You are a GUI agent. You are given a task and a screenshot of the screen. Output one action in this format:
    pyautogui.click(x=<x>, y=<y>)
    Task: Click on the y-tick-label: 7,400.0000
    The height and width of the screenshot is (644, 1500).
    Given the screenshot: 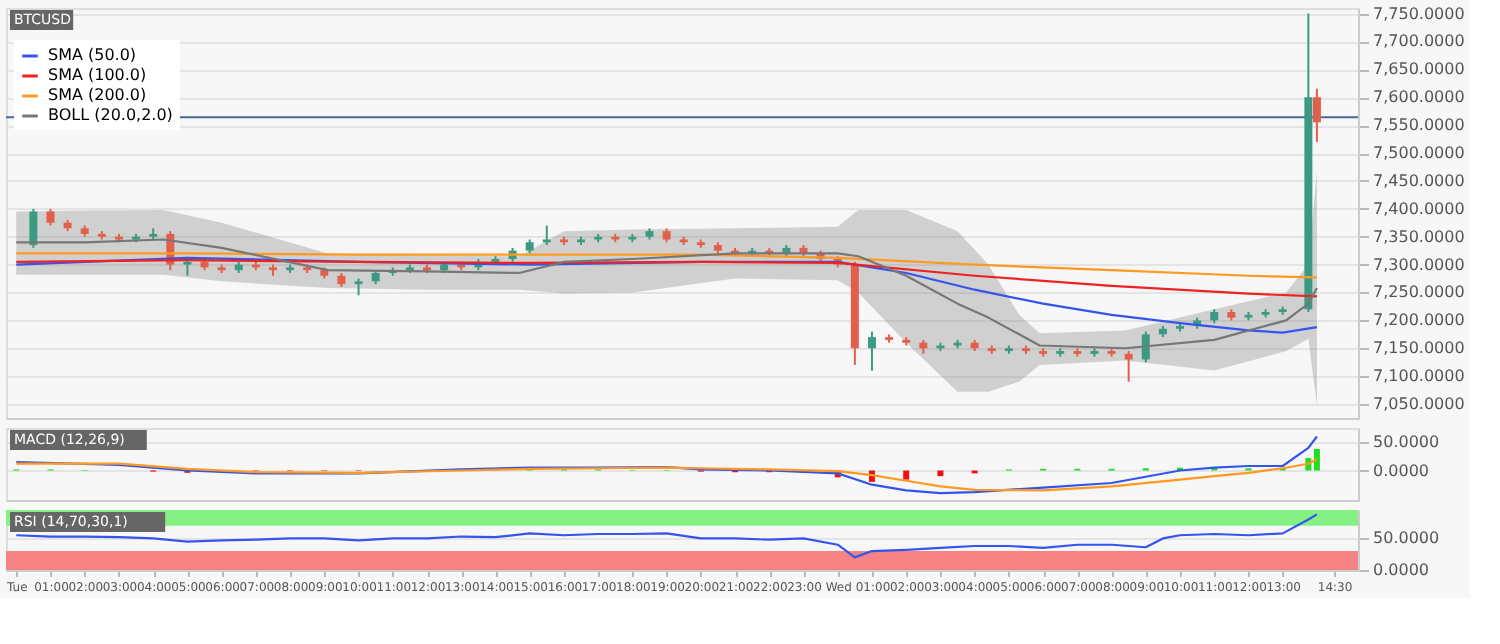 What is the action you would take?
    pyautogui.click(x=1419, y=208)
    